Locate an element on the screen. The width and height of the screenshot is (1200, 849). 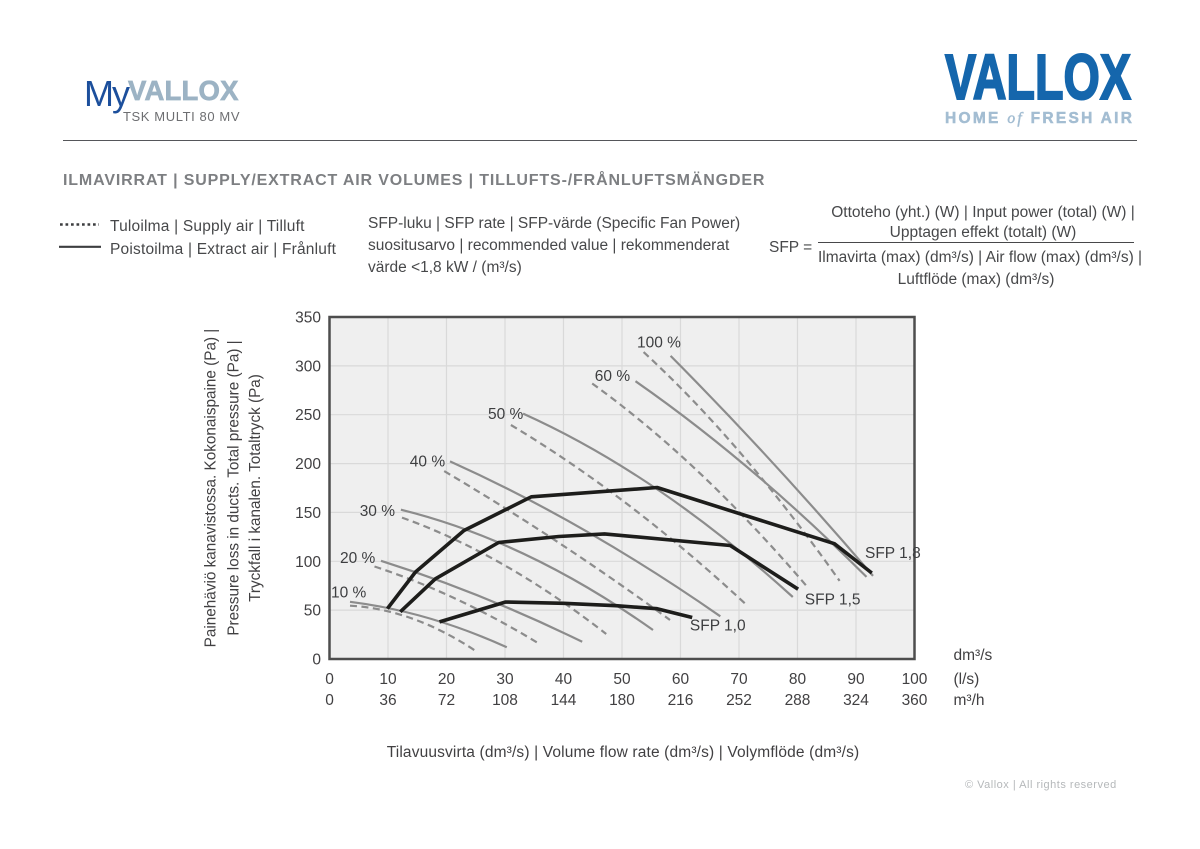
svg-text: 30 is located at coordinates (505, 679).